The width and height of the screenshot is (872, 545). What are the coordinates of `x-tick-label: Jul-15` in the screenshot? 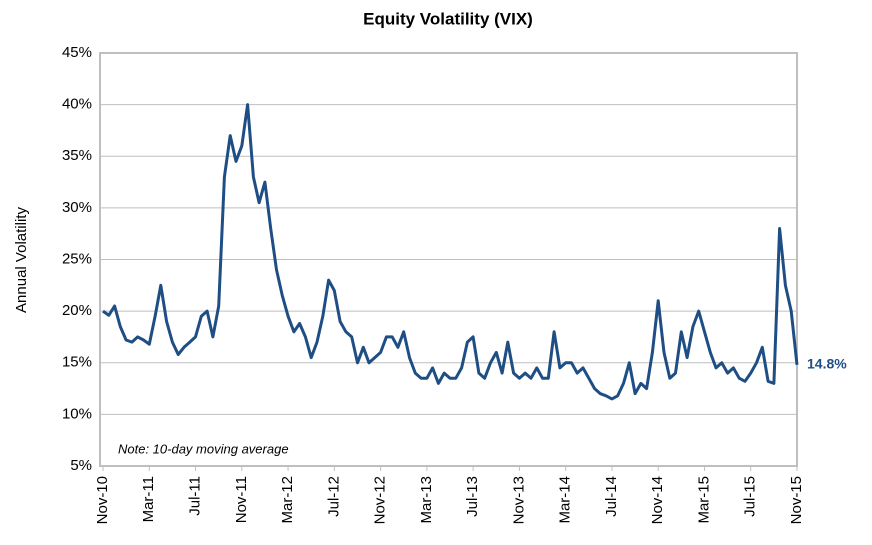 It's located at (750, 496).